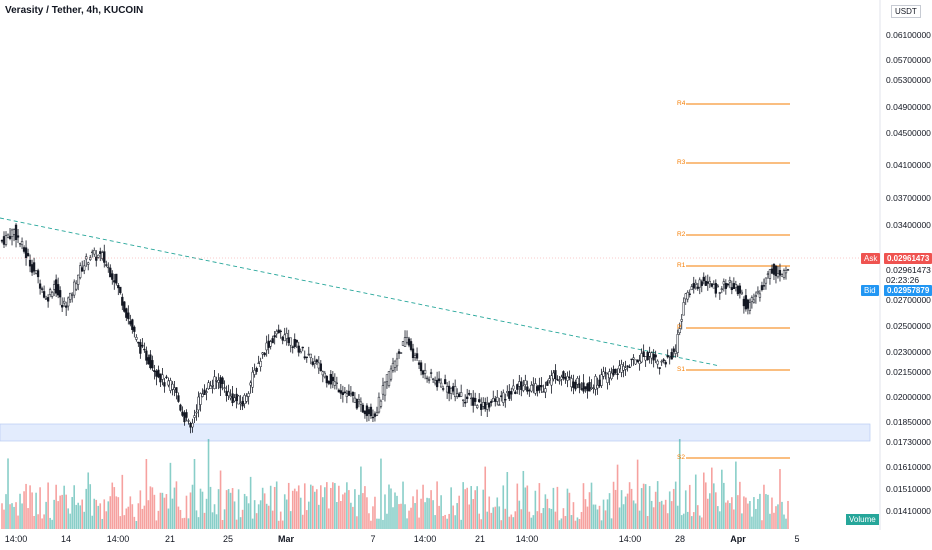 The height and width of the screenshot is (550, 932). I want to click on currency-selector: USDT, so click(906, 11).